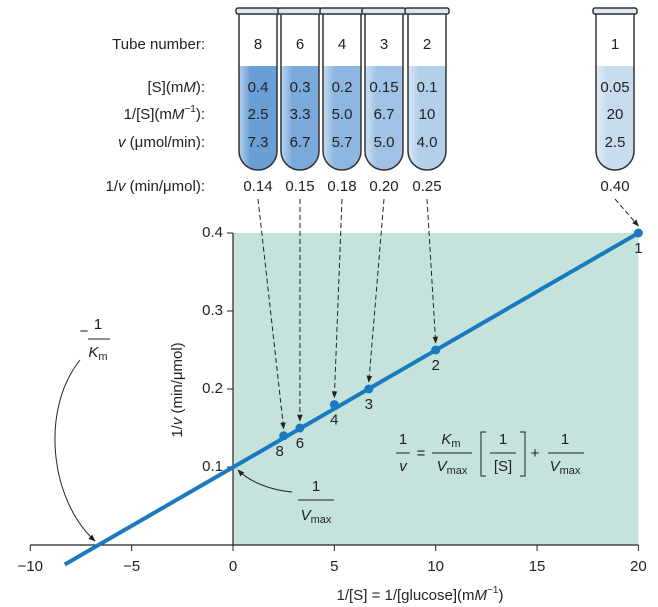 The height and width of the screenshot is (607, 658). What do you see at coordinates (490, 454) in the screenshot?
I see `equation: 1 v = Km Vmax 1 [S] + 1 Vmax` at bounding box center [490, 454].